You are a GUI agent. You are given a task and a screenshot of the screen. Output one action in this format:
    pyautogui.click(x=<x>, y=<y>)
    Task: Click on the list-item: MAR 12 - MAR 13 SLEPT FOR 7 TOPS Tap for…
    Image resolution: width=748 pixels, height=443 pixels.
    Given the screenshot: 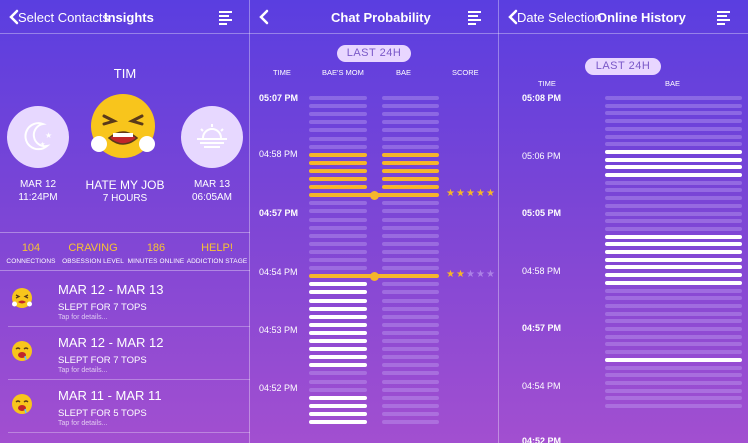 What is the action you would take?
    pyautogui.click(x=125, y=299)
    